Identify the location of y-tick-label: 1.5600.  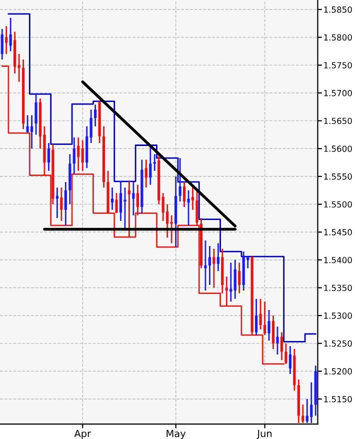
(338, 149).